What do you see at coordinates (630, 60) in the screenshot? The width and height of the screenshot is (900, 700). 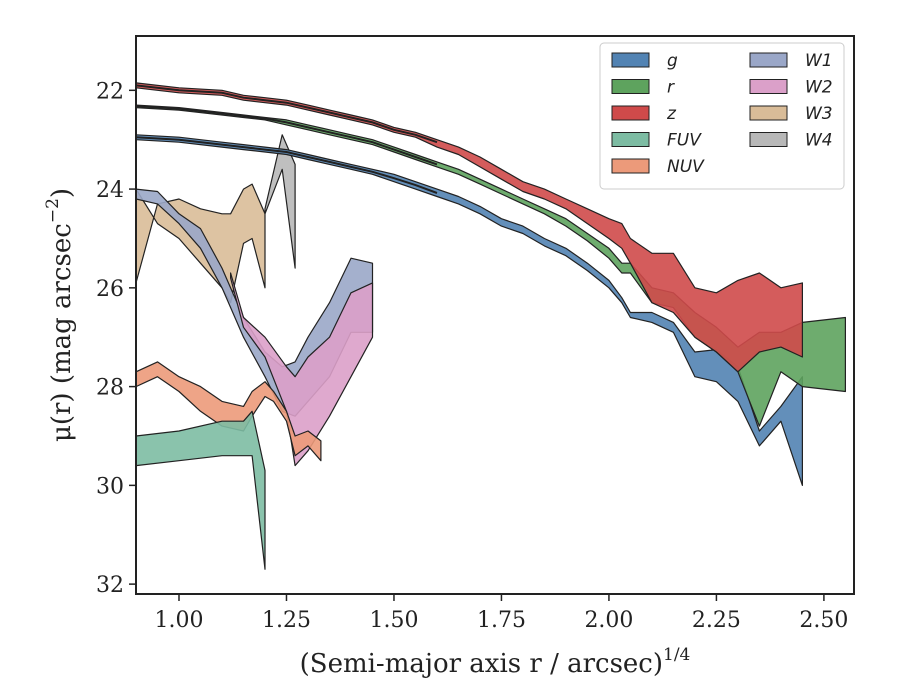 I see `legend-swatch-g` at bounding box center [630, 60].